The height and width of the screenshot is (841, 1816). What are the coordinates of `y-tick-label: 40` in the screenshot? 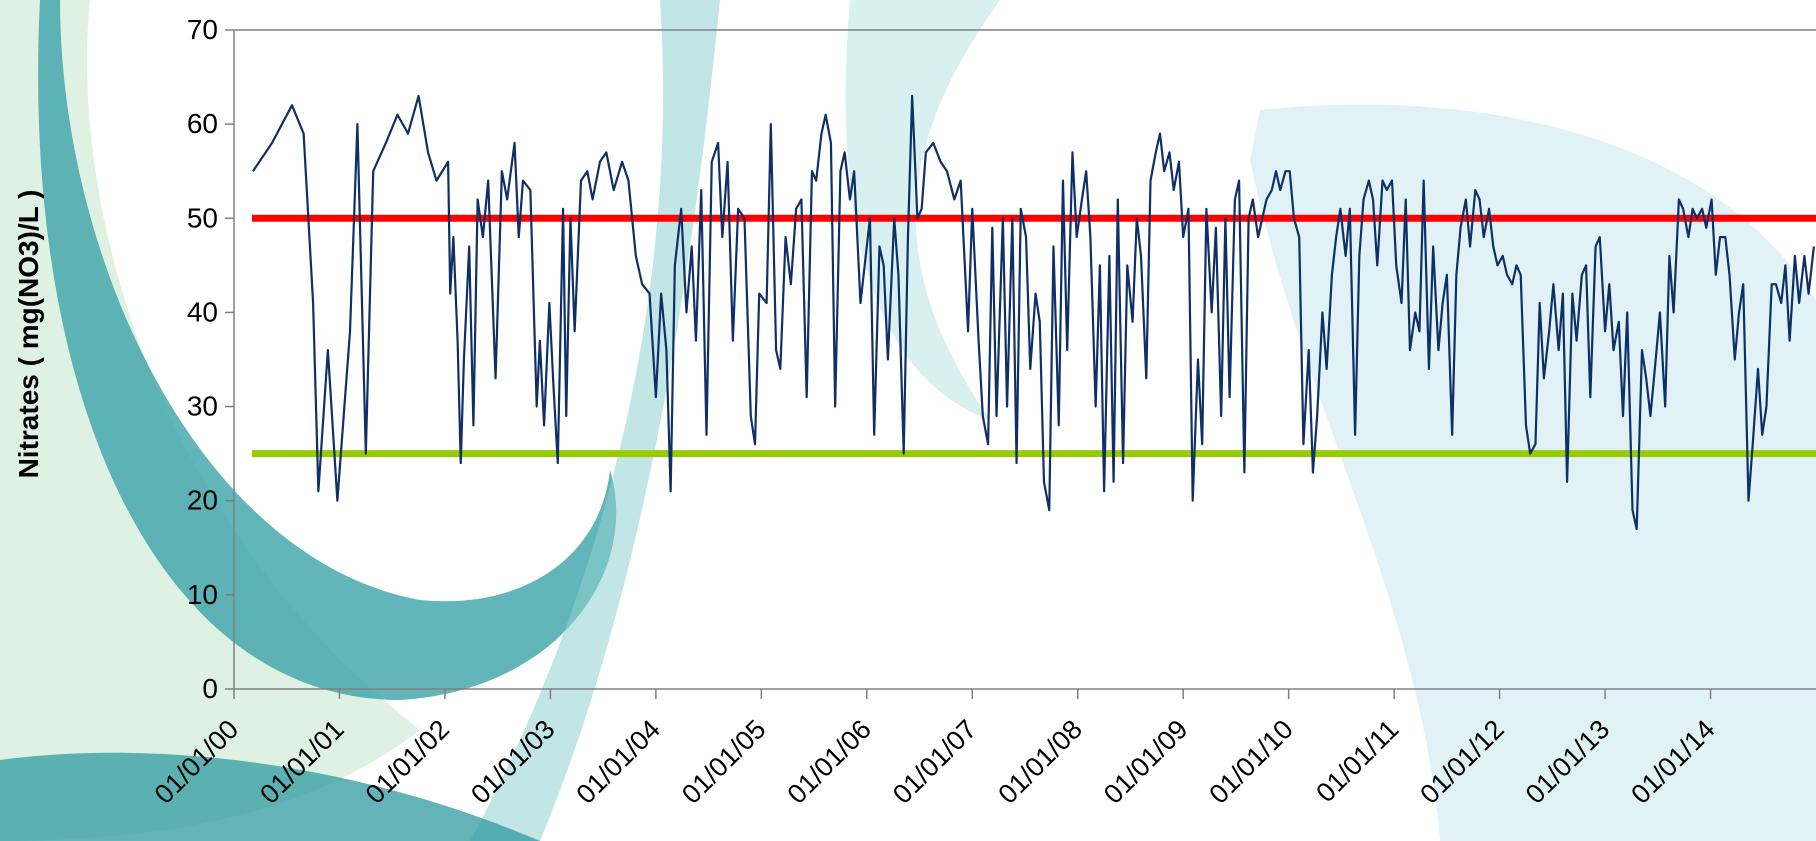 It's located at (202, 311).